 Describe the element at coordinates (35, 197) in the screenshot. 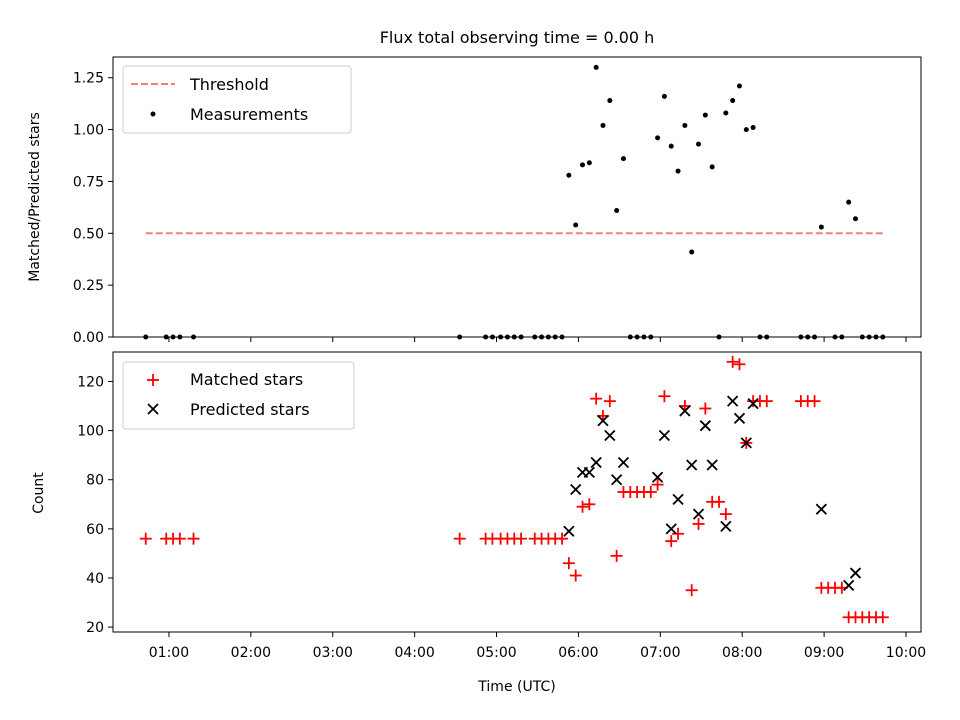

I see `top-y-axis-label: Matched/Predicted stars` at that location.